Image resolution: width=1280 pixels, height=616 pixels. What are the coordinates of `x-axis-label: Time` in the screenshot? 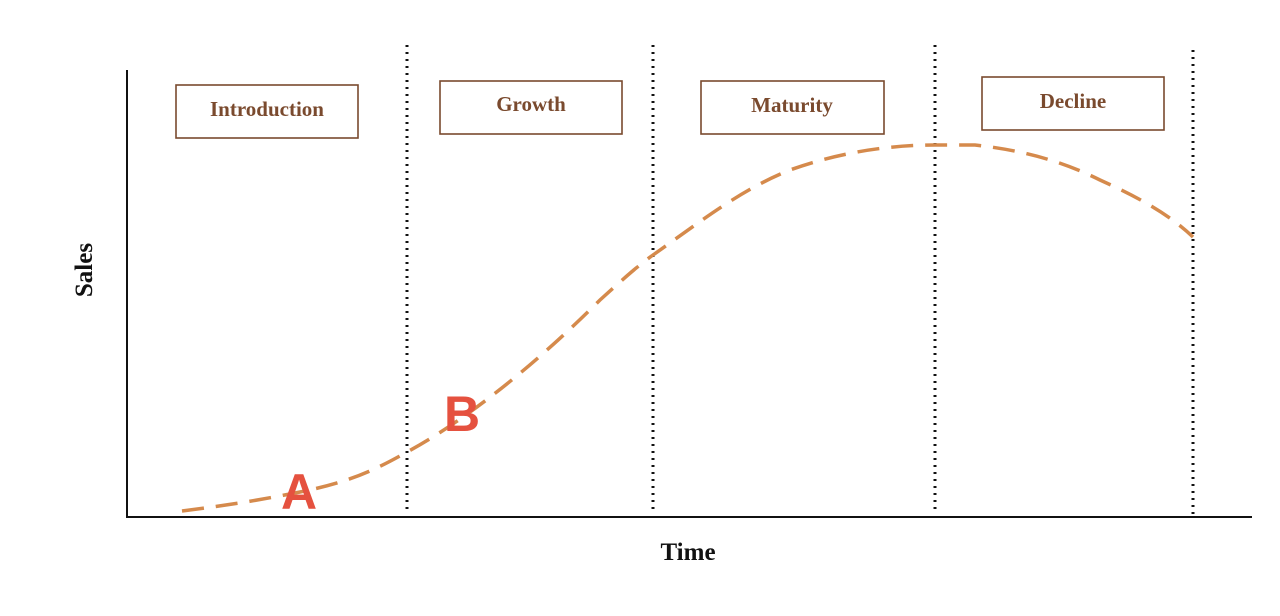 It's located at (687, 552).